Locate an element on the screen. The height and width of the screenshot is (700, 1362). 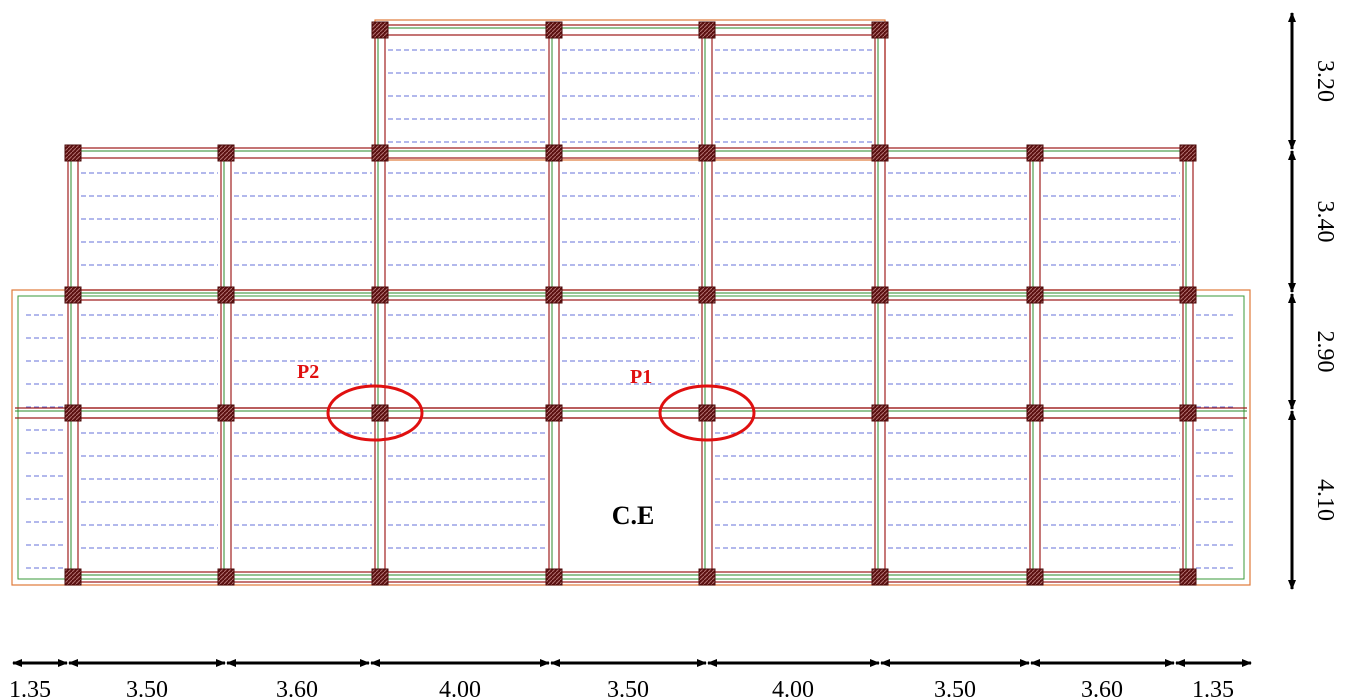
dimension-label: 2.90 is located at coordinates (1325, 352).